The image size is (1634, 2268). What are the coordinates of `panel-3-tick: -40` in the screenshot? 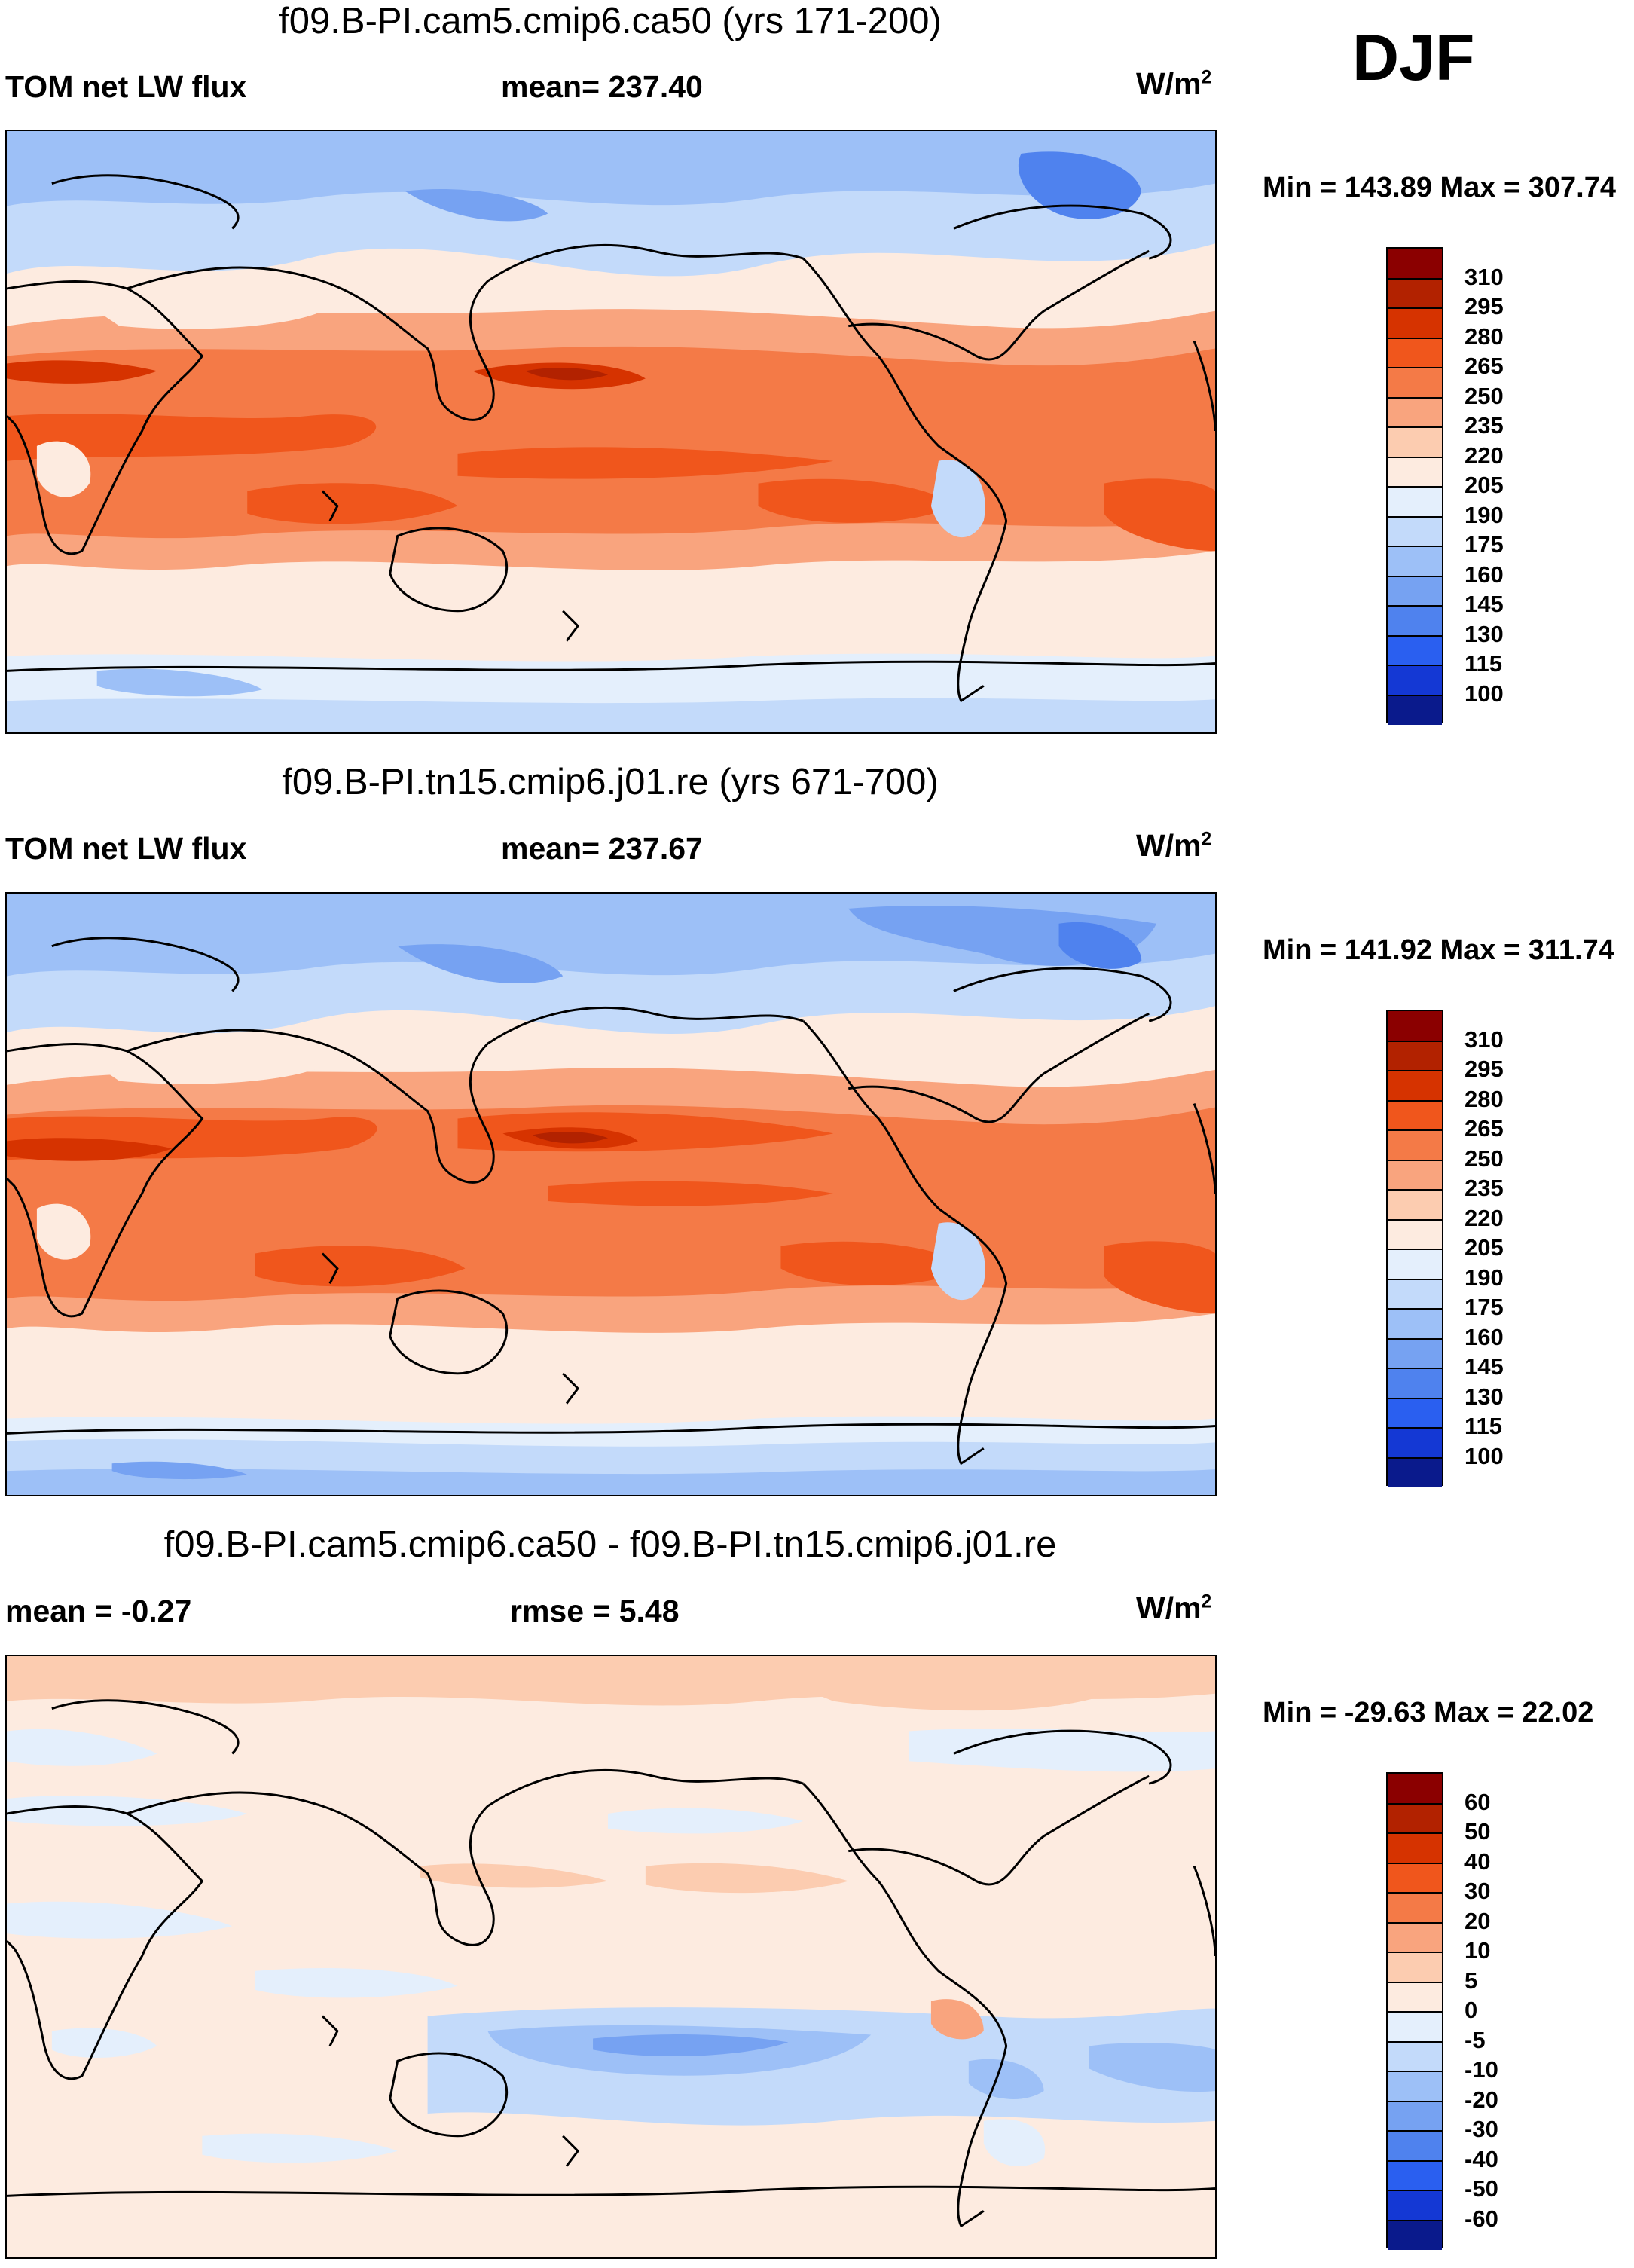 It's located at (1481, 2159).